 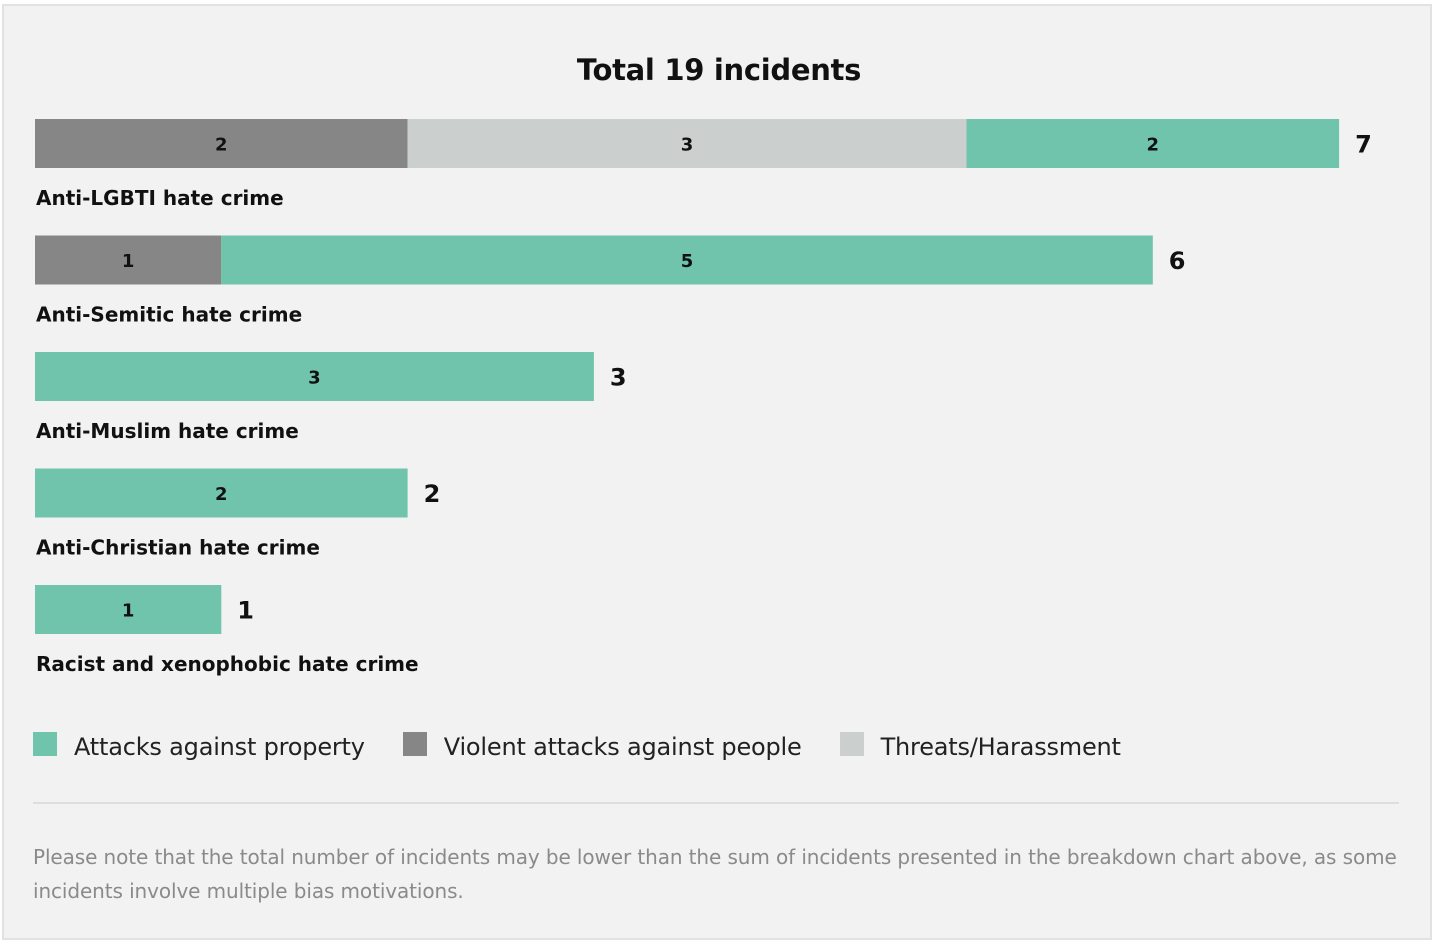 I want to click on category-label: Anti-Muslim hate crime, so click(x=167, y=431).